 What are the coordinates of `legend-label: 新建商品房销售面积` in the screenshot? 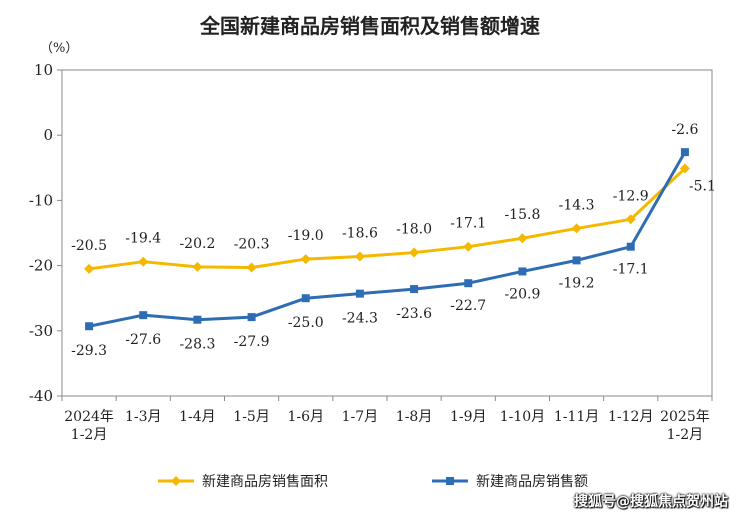 It's located at (265, 482).